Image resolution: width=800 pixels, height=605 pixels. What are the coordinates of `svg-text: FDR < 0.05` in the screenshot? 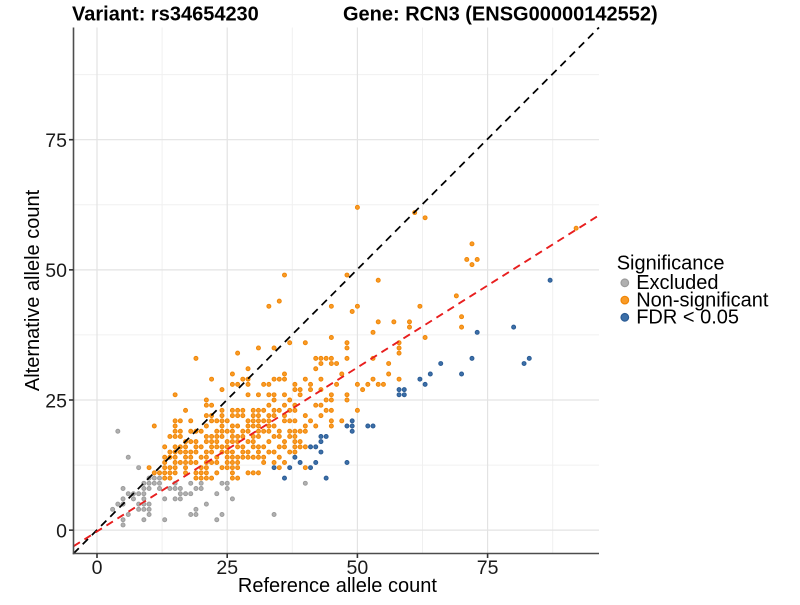 It's located at (687, 318).